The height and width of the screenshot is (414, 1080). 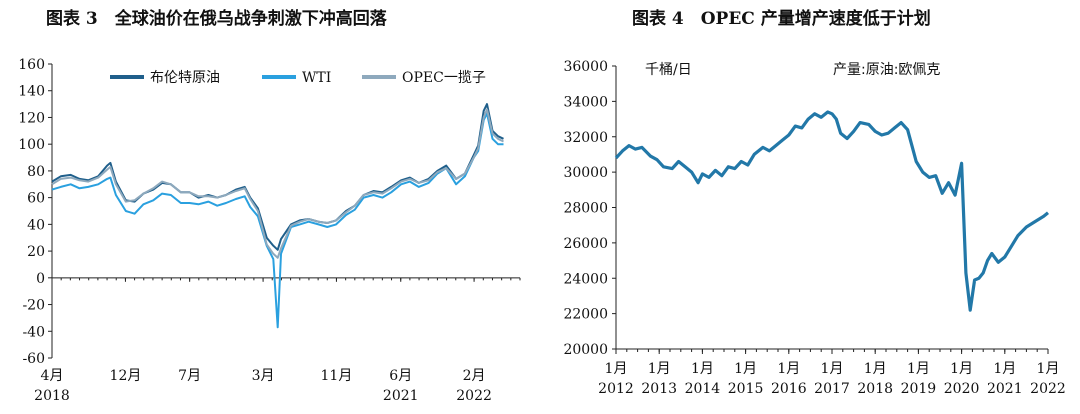 What do you see at coordinates (36, 172) in the screenshot?
I see `y-tick-label: 80` at bounding box center [36, 172].